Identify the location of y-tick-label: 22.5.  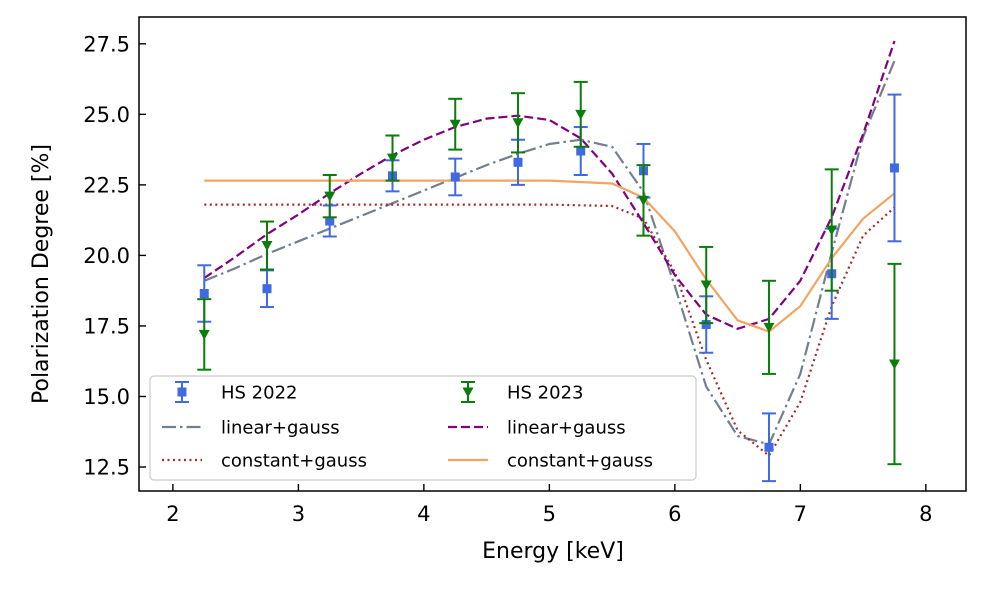
(106, 185).